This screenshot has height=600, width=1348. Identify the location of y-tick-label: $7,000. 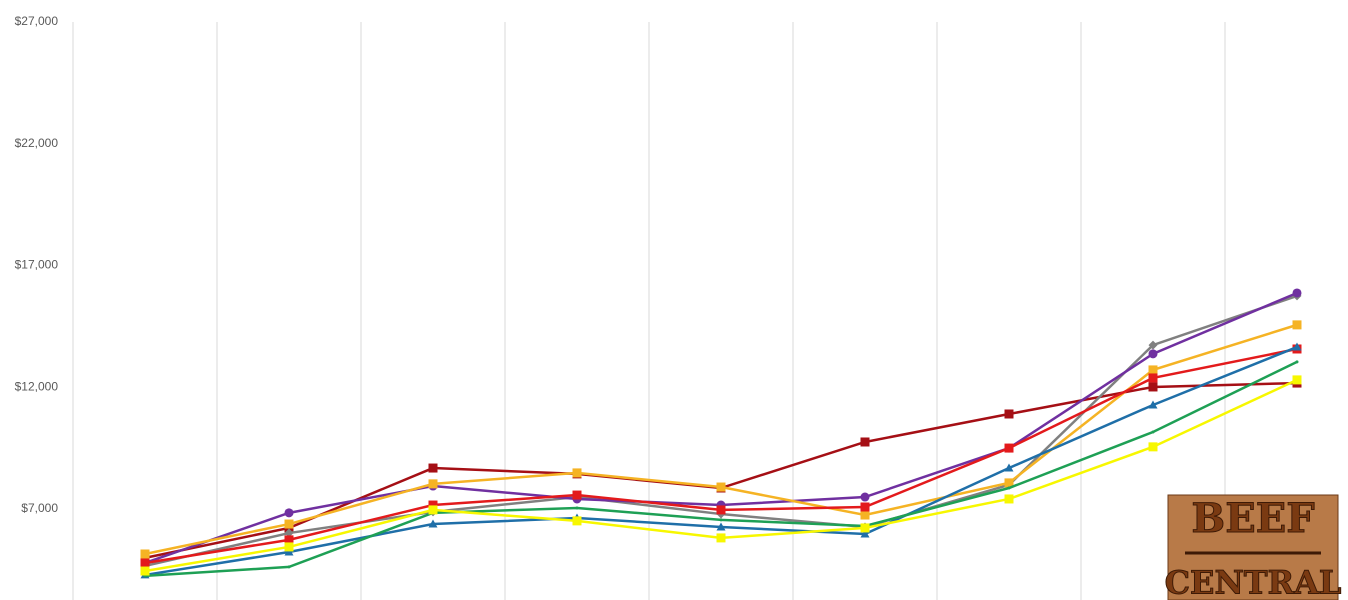
(39, 508).